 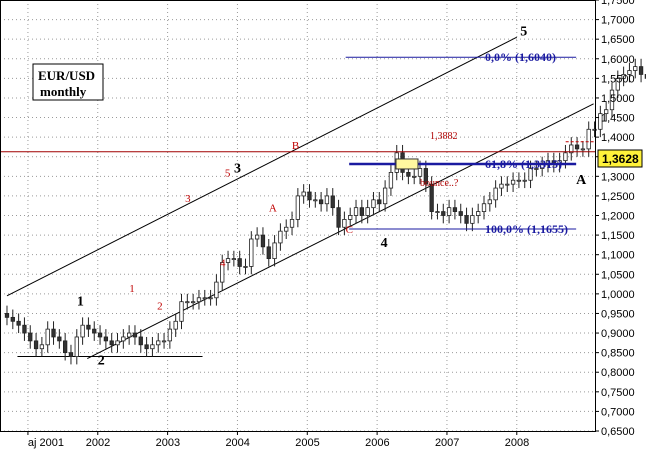 I want to click on y-tick-label: 0,8500, so click(x=618, y=354).